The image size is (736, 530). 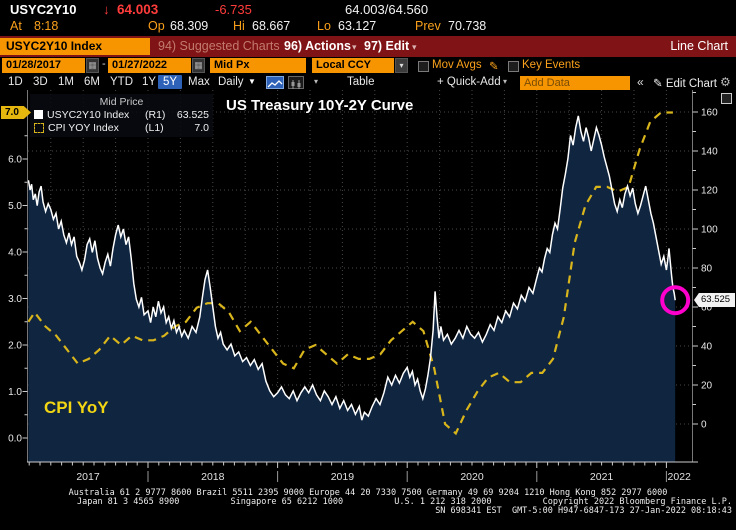 I want to click on at-time: 8:18, so click(x=46, y=26).